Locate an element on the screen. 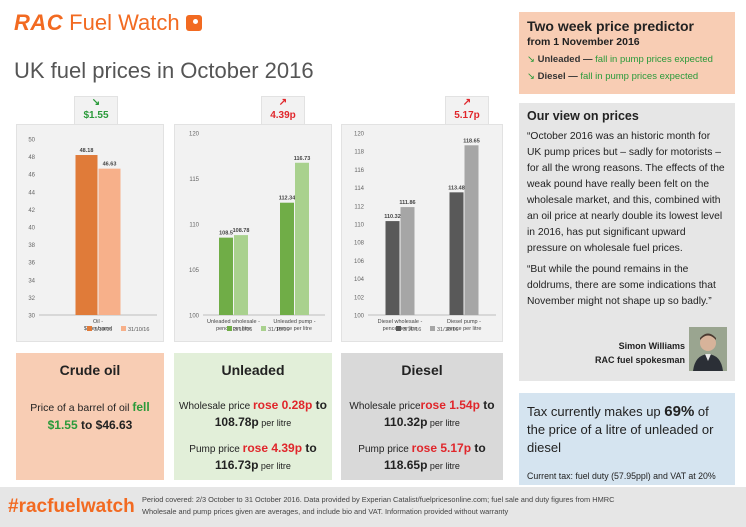 The height and width of the screenshot is (527, 746). unleaded-wholesale-value: 108.78p per litre is located at coordinates (253, 422).